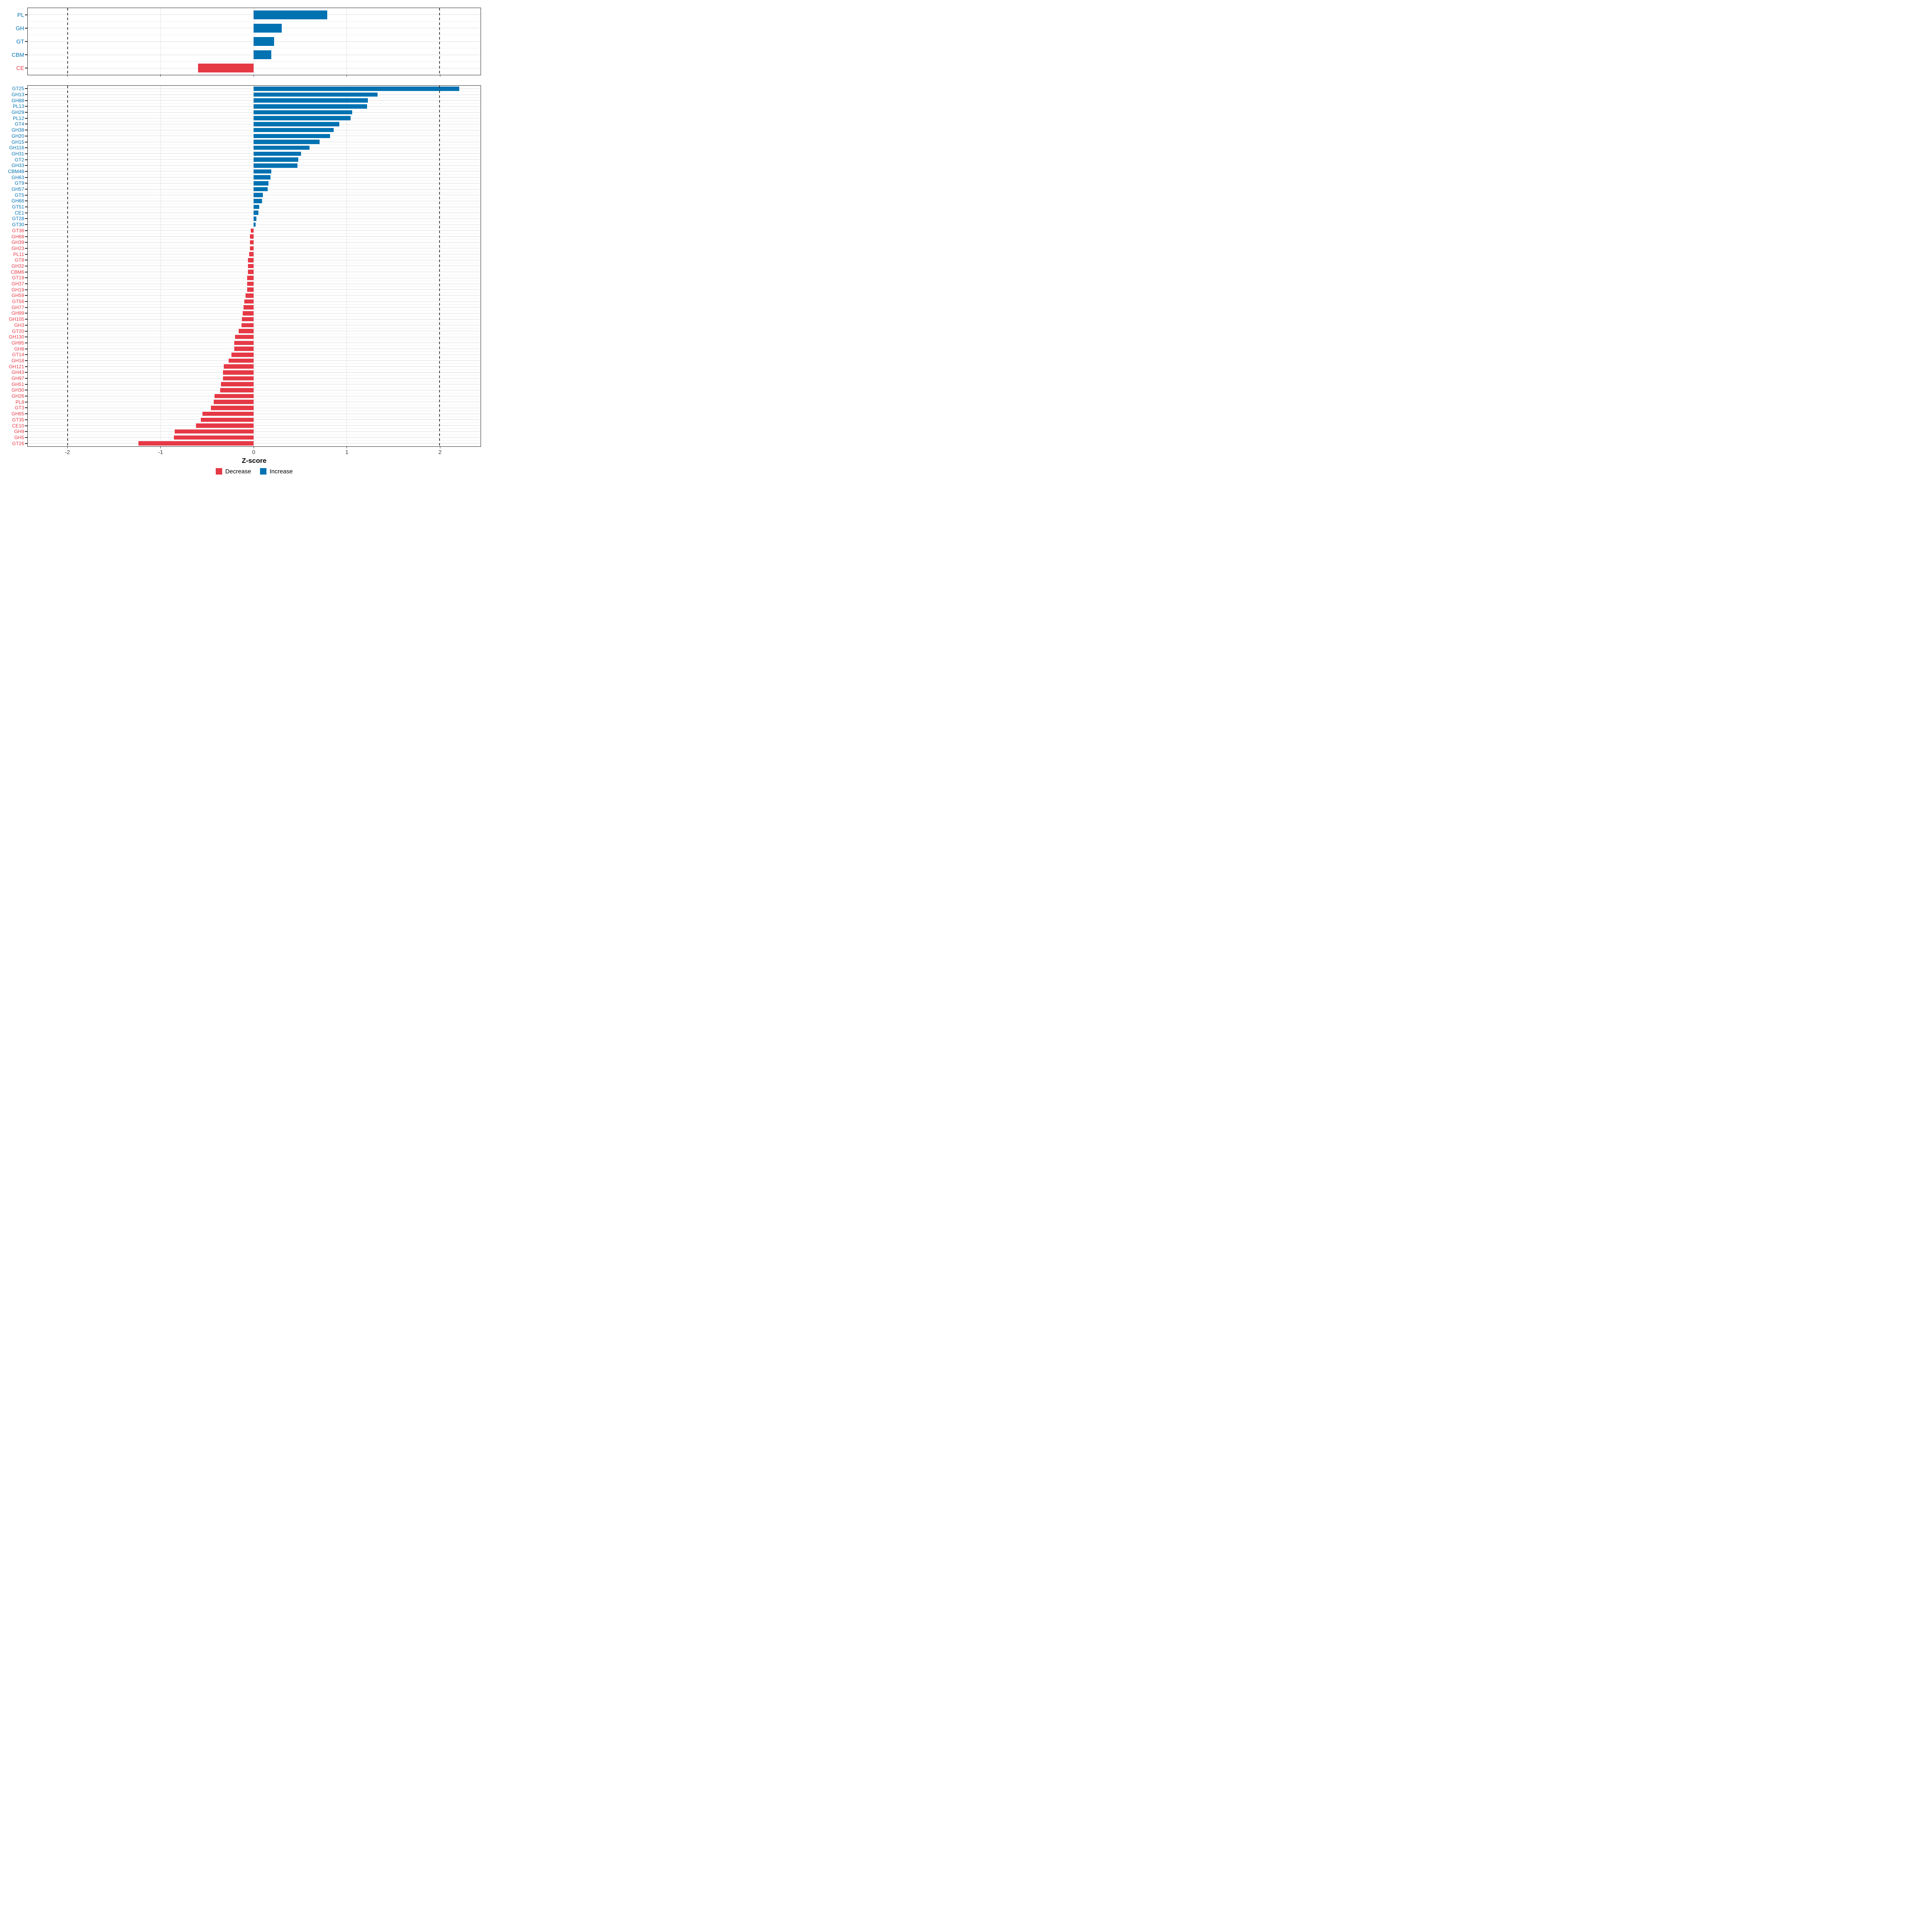 Image resolution: width=1932 pixels, height=1932 pixels. I want to click on bar-GH8, so click(244, 349).